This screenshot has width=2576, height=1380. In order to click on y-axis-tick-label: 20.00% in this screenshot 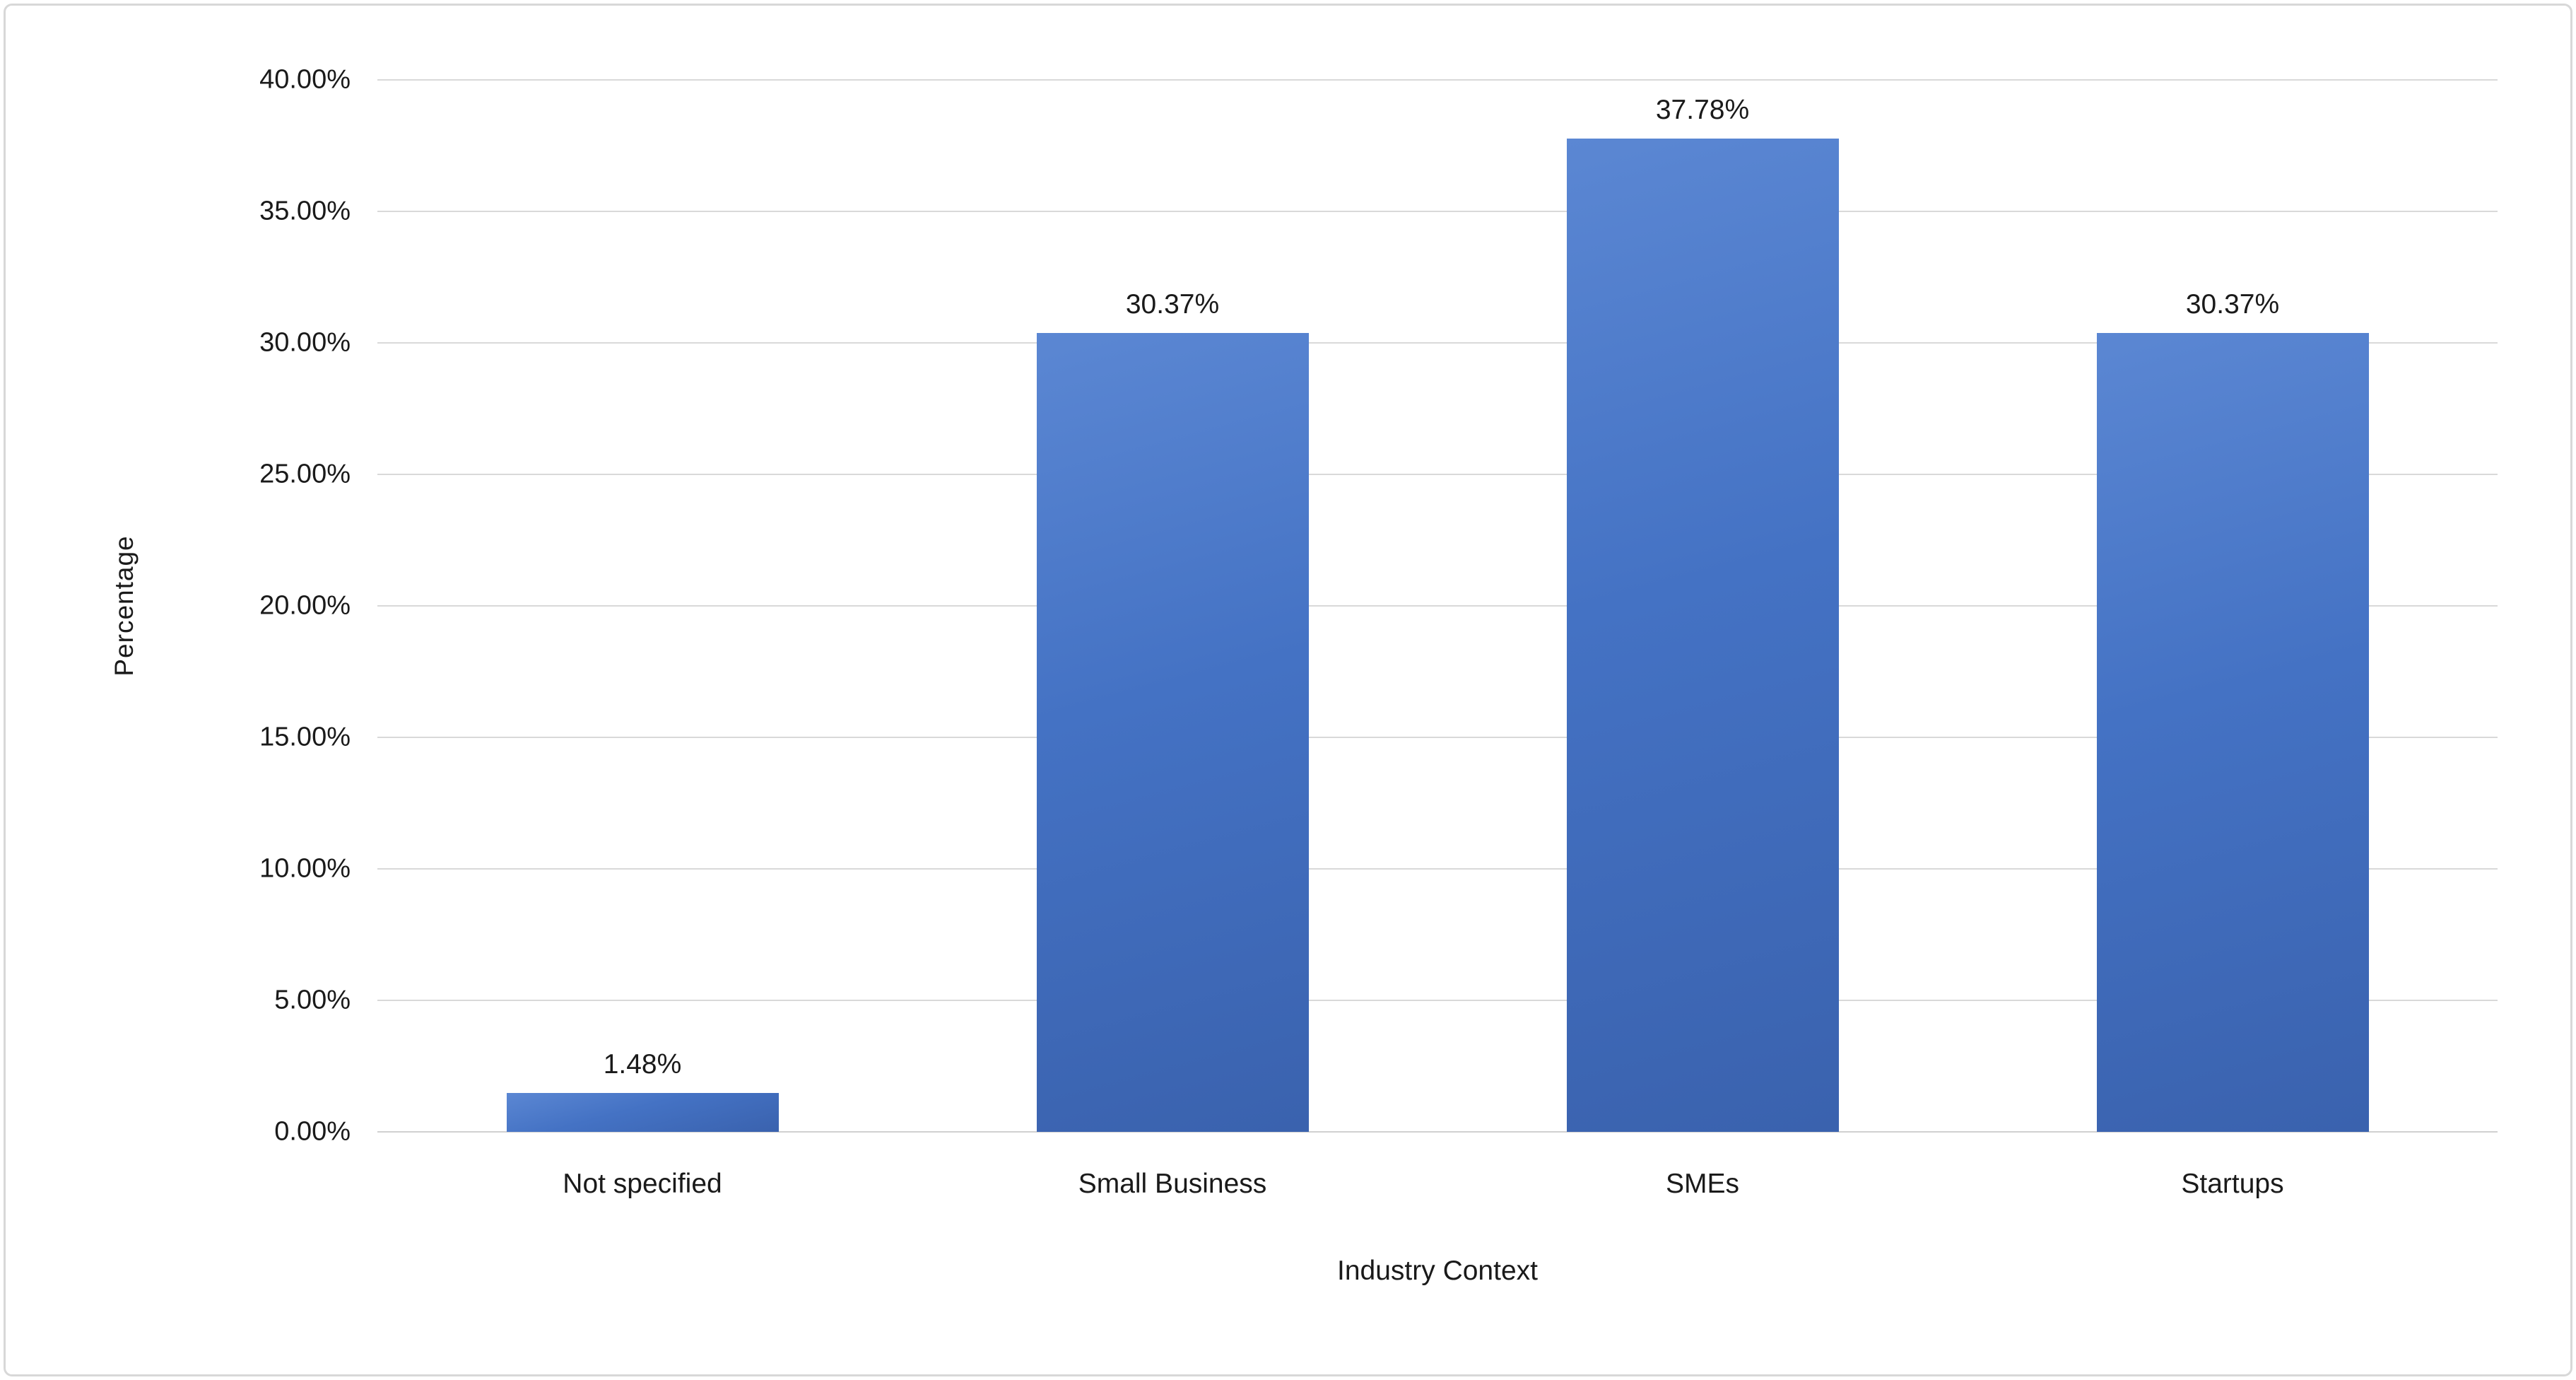, I will do `click(305, 605)`.